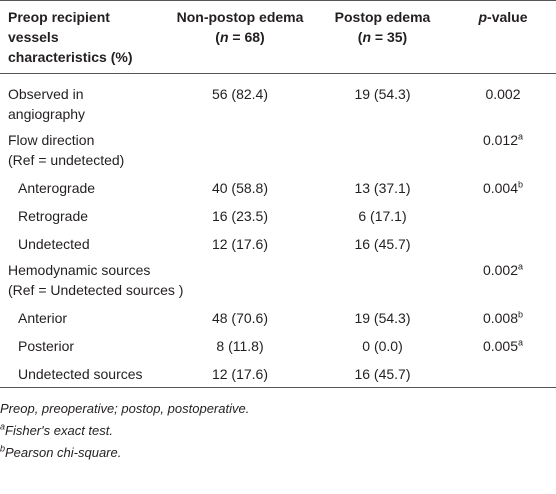 Image resolution: width=556 pixels, height=494 pixels. I want to click on label-line: (Ref = undetected), so click(66, 160).